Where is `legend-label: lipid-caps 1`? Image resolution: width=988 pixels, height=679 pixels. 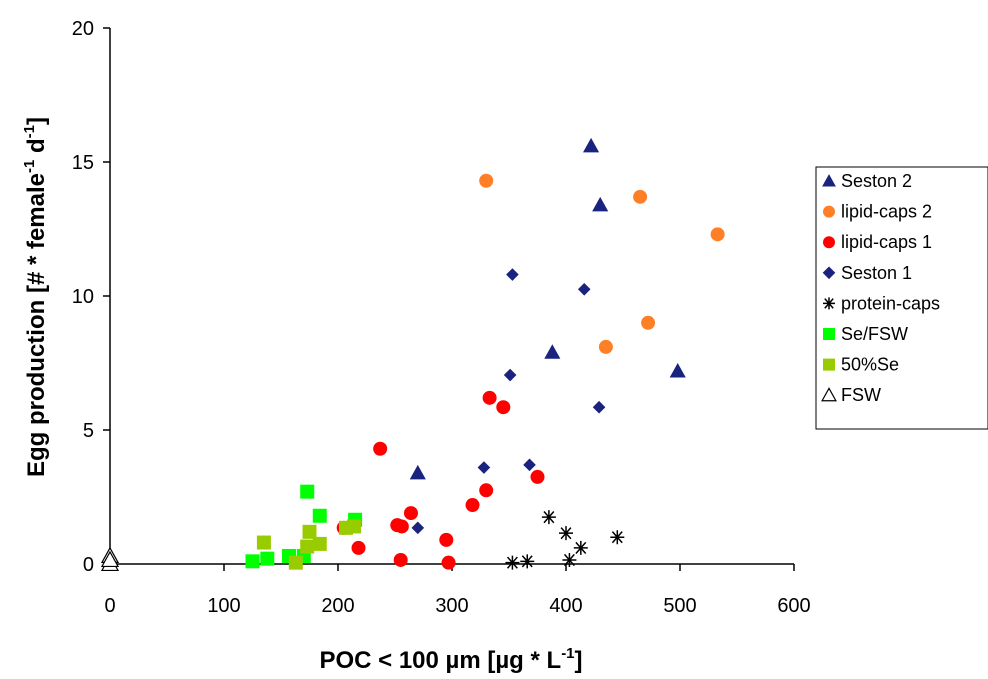 legend-label: lipid-caps 1 is located at coordinates (886, 242).